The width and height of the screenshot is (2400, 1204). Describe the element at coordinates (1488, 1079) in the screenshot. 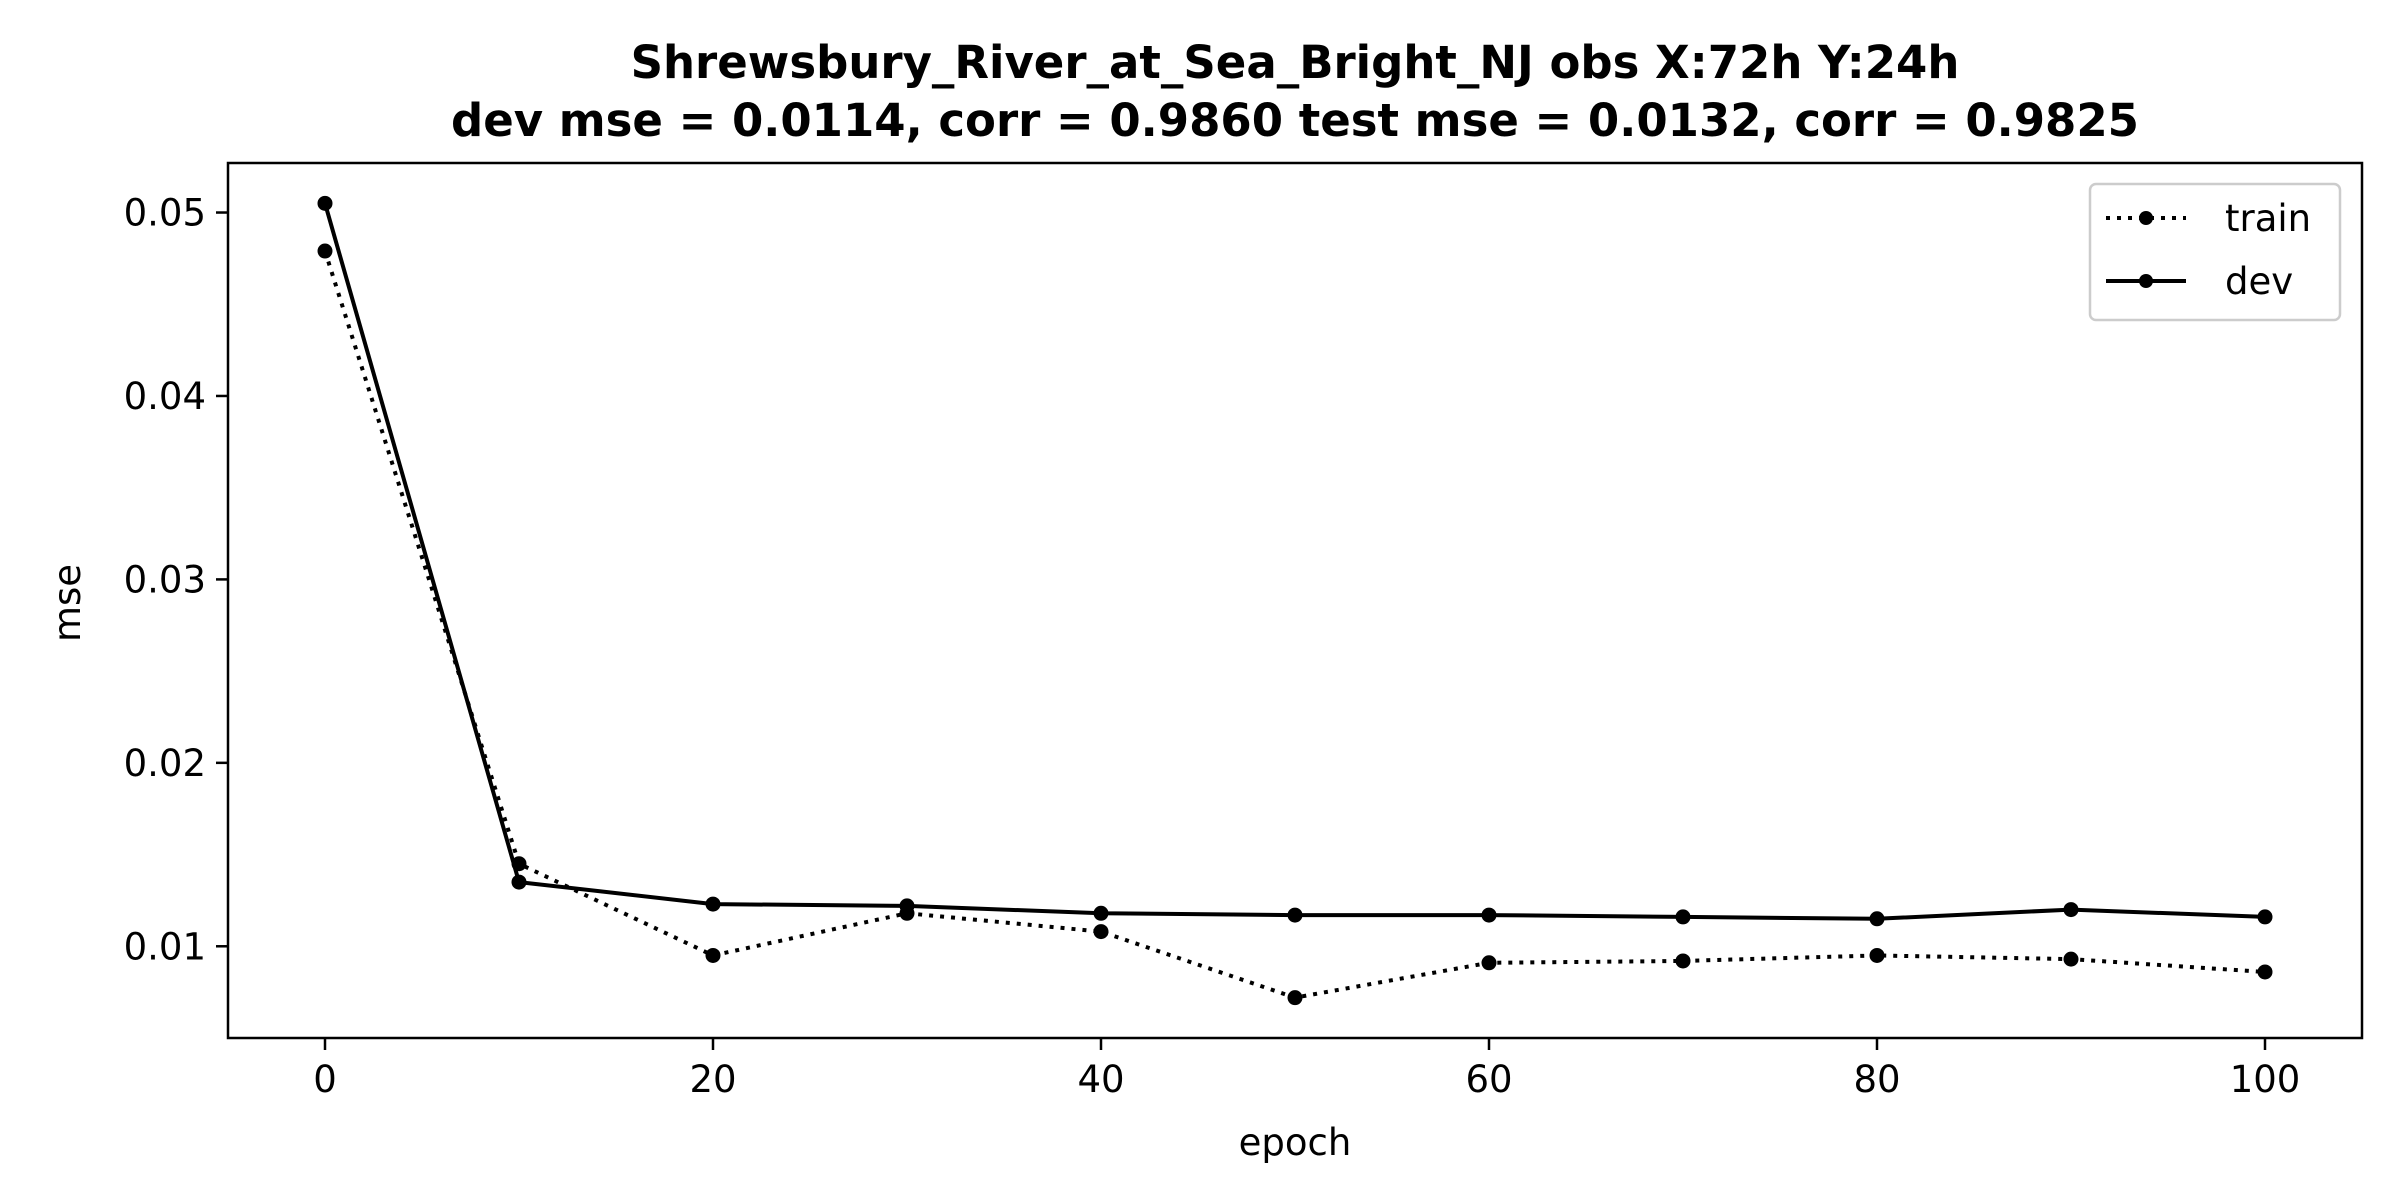

I see `x-tick-label: 60` at that location.